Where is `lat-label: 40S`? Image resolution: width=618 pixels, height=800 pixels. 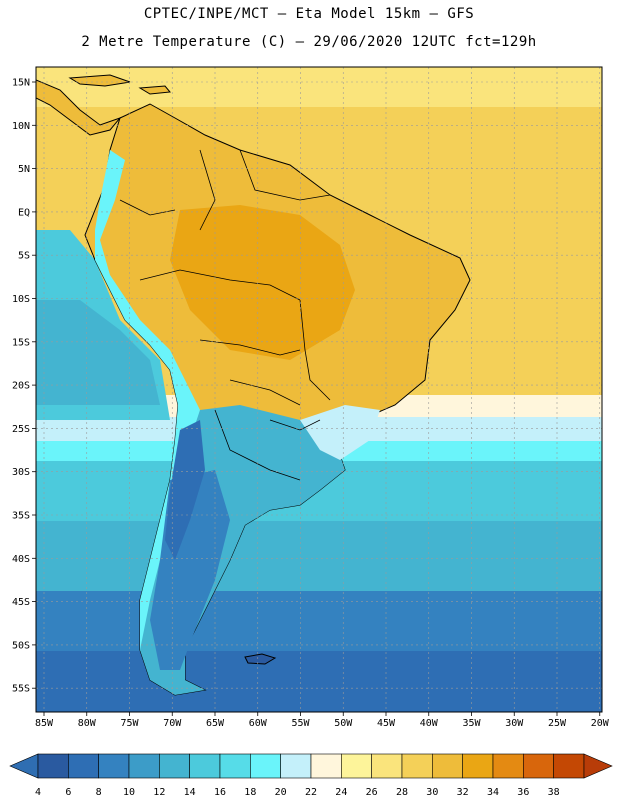
lat-label: 40S is located at coordinates (21, 559).